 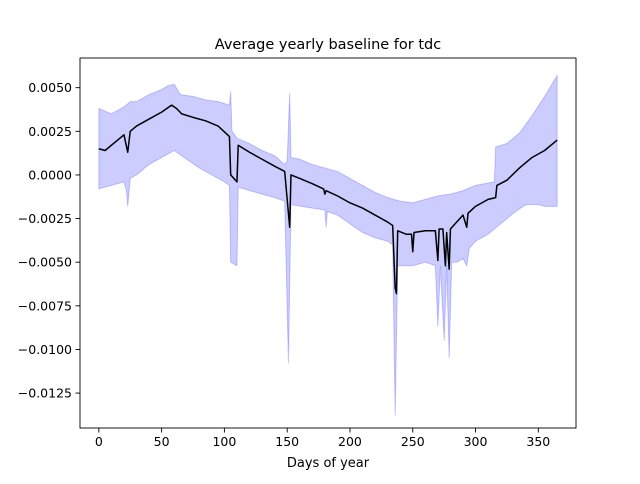 What do you see at coordinates (538, 441) in the screenshot?
I see `x-tick-label: 350` at bounding box center [538, 441].